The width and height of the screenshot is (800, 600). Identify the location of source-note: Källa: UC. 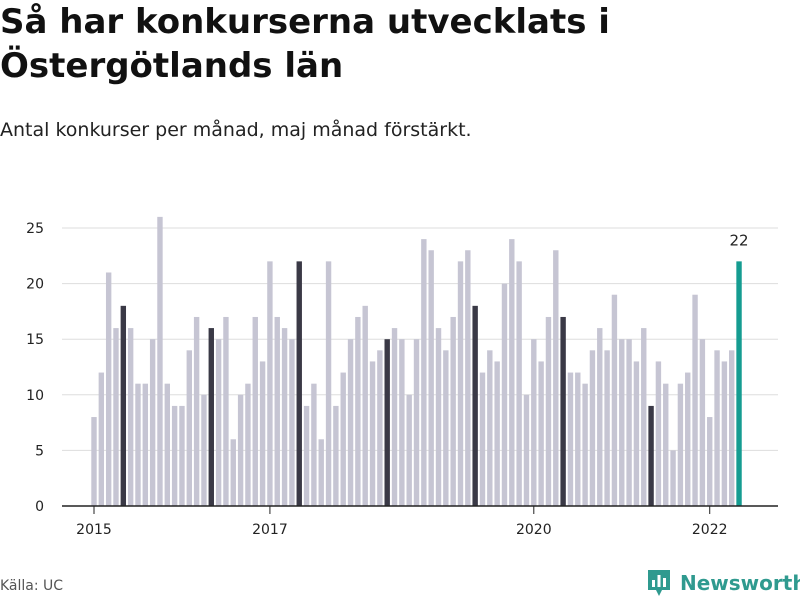
(32, 586).